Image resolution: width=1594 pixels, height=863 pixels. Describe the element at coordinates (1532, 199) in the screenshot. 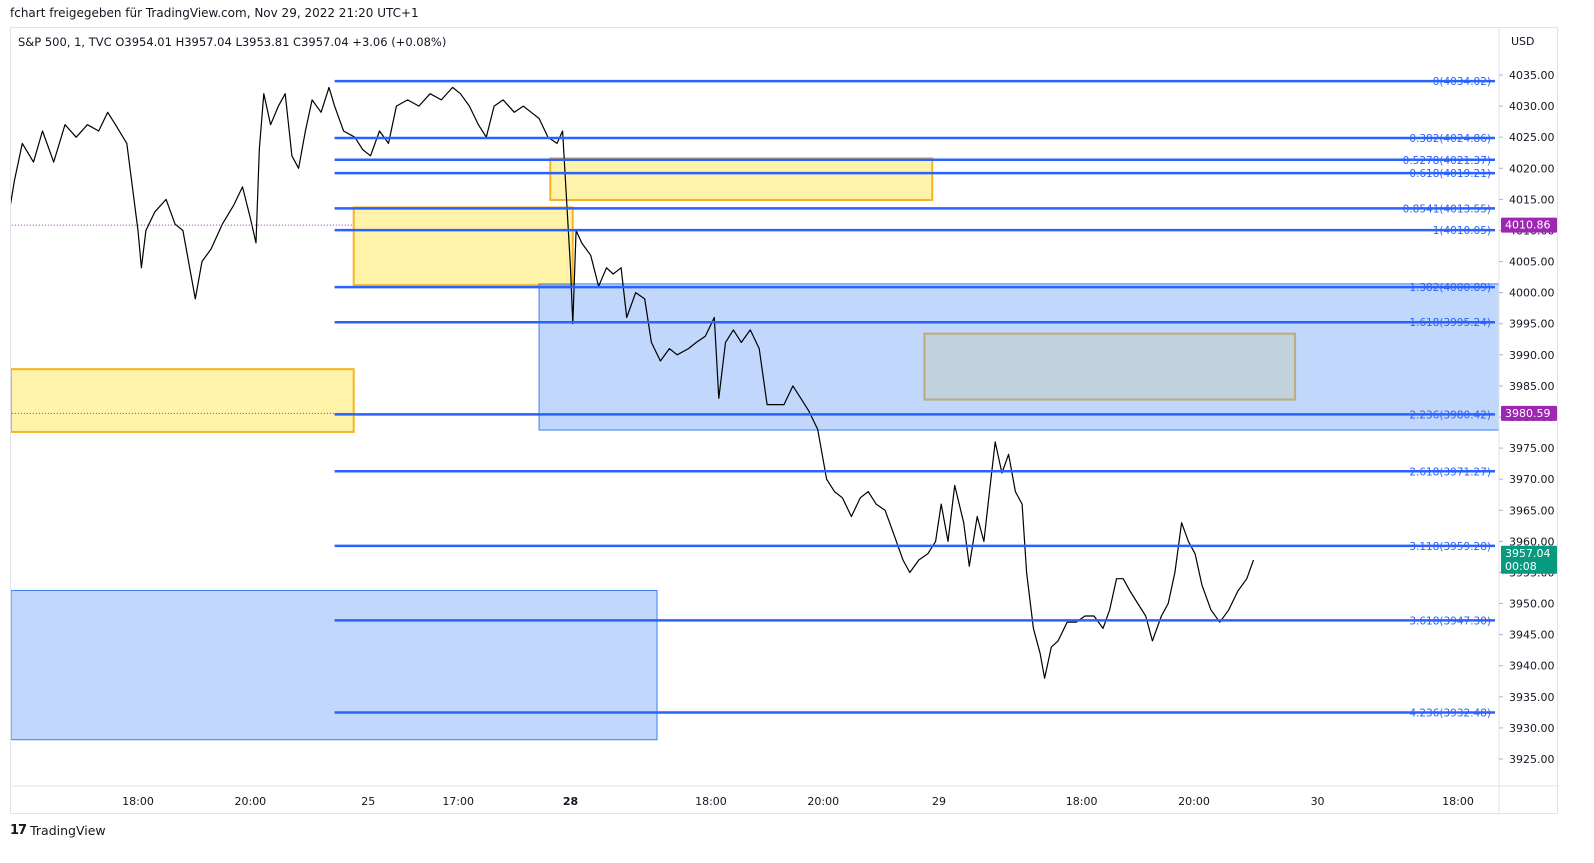

I see `y-tick-label: 4015.00` at that location.